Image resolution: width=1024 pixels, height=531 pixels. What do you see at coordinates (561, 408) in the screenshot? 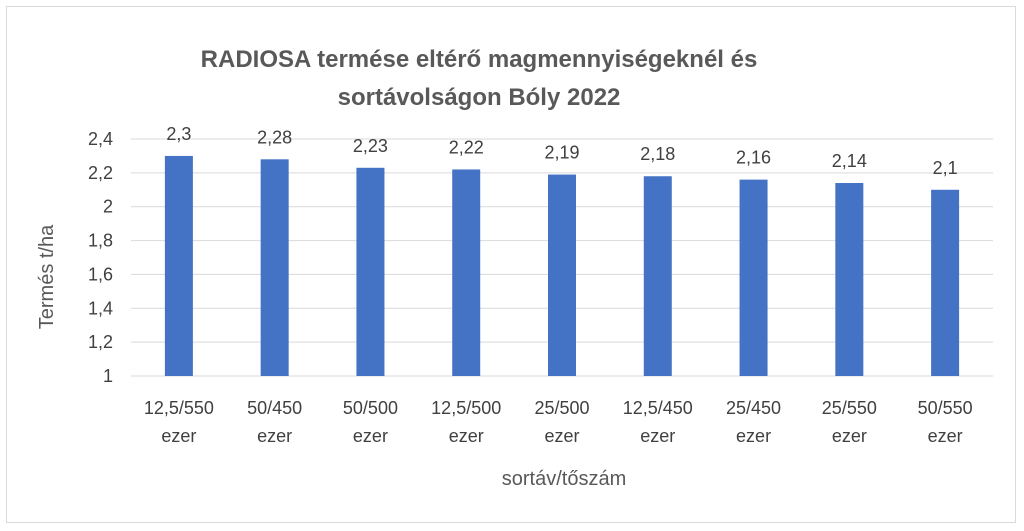
I see `x-tick-label-4-line-0: 25/500` at bounding box center [561, 408].